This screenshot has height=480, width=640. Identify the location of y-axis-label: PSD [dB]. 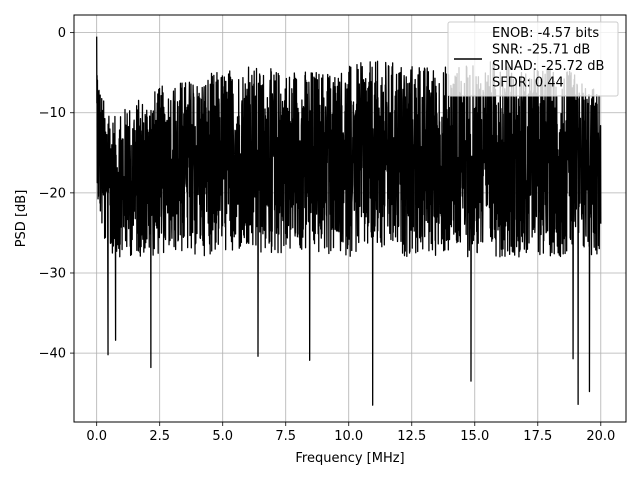
(21, 219).